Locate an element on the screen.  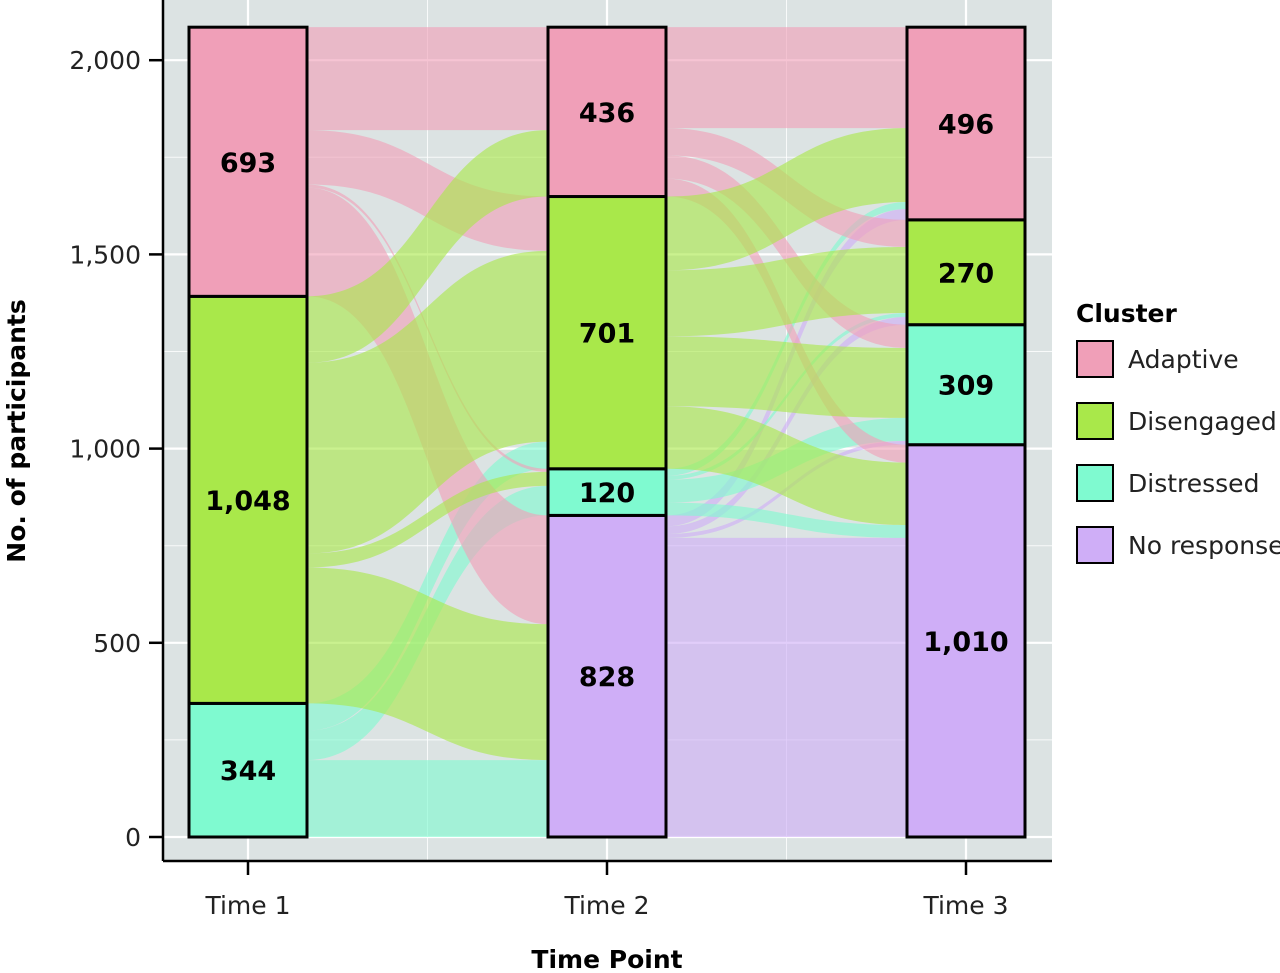
stratum-time-2-no-response is located at coordinates (607, 676).